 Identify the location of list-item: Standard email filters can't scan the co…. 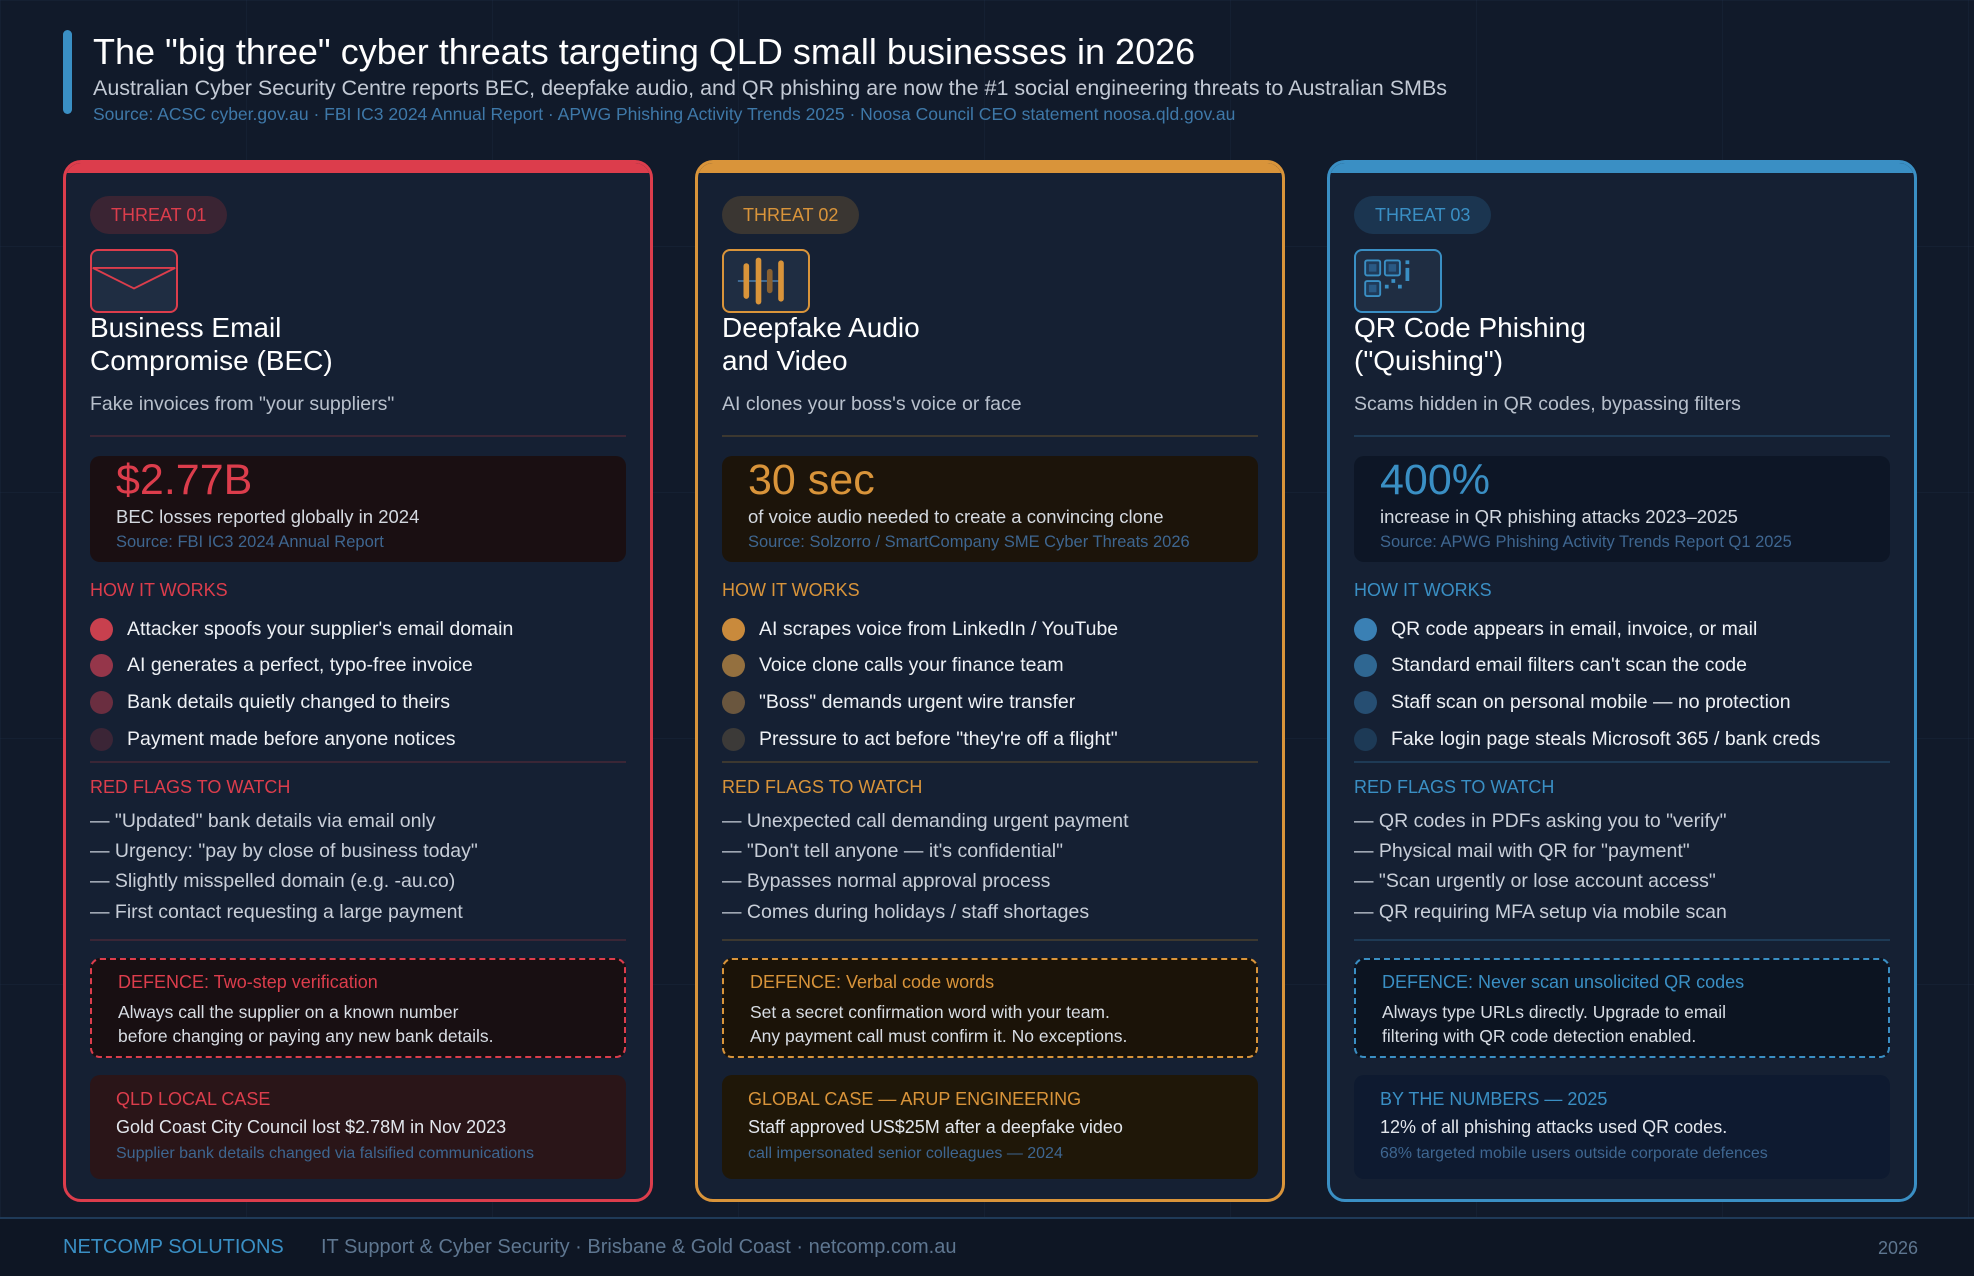
(1587, 666).